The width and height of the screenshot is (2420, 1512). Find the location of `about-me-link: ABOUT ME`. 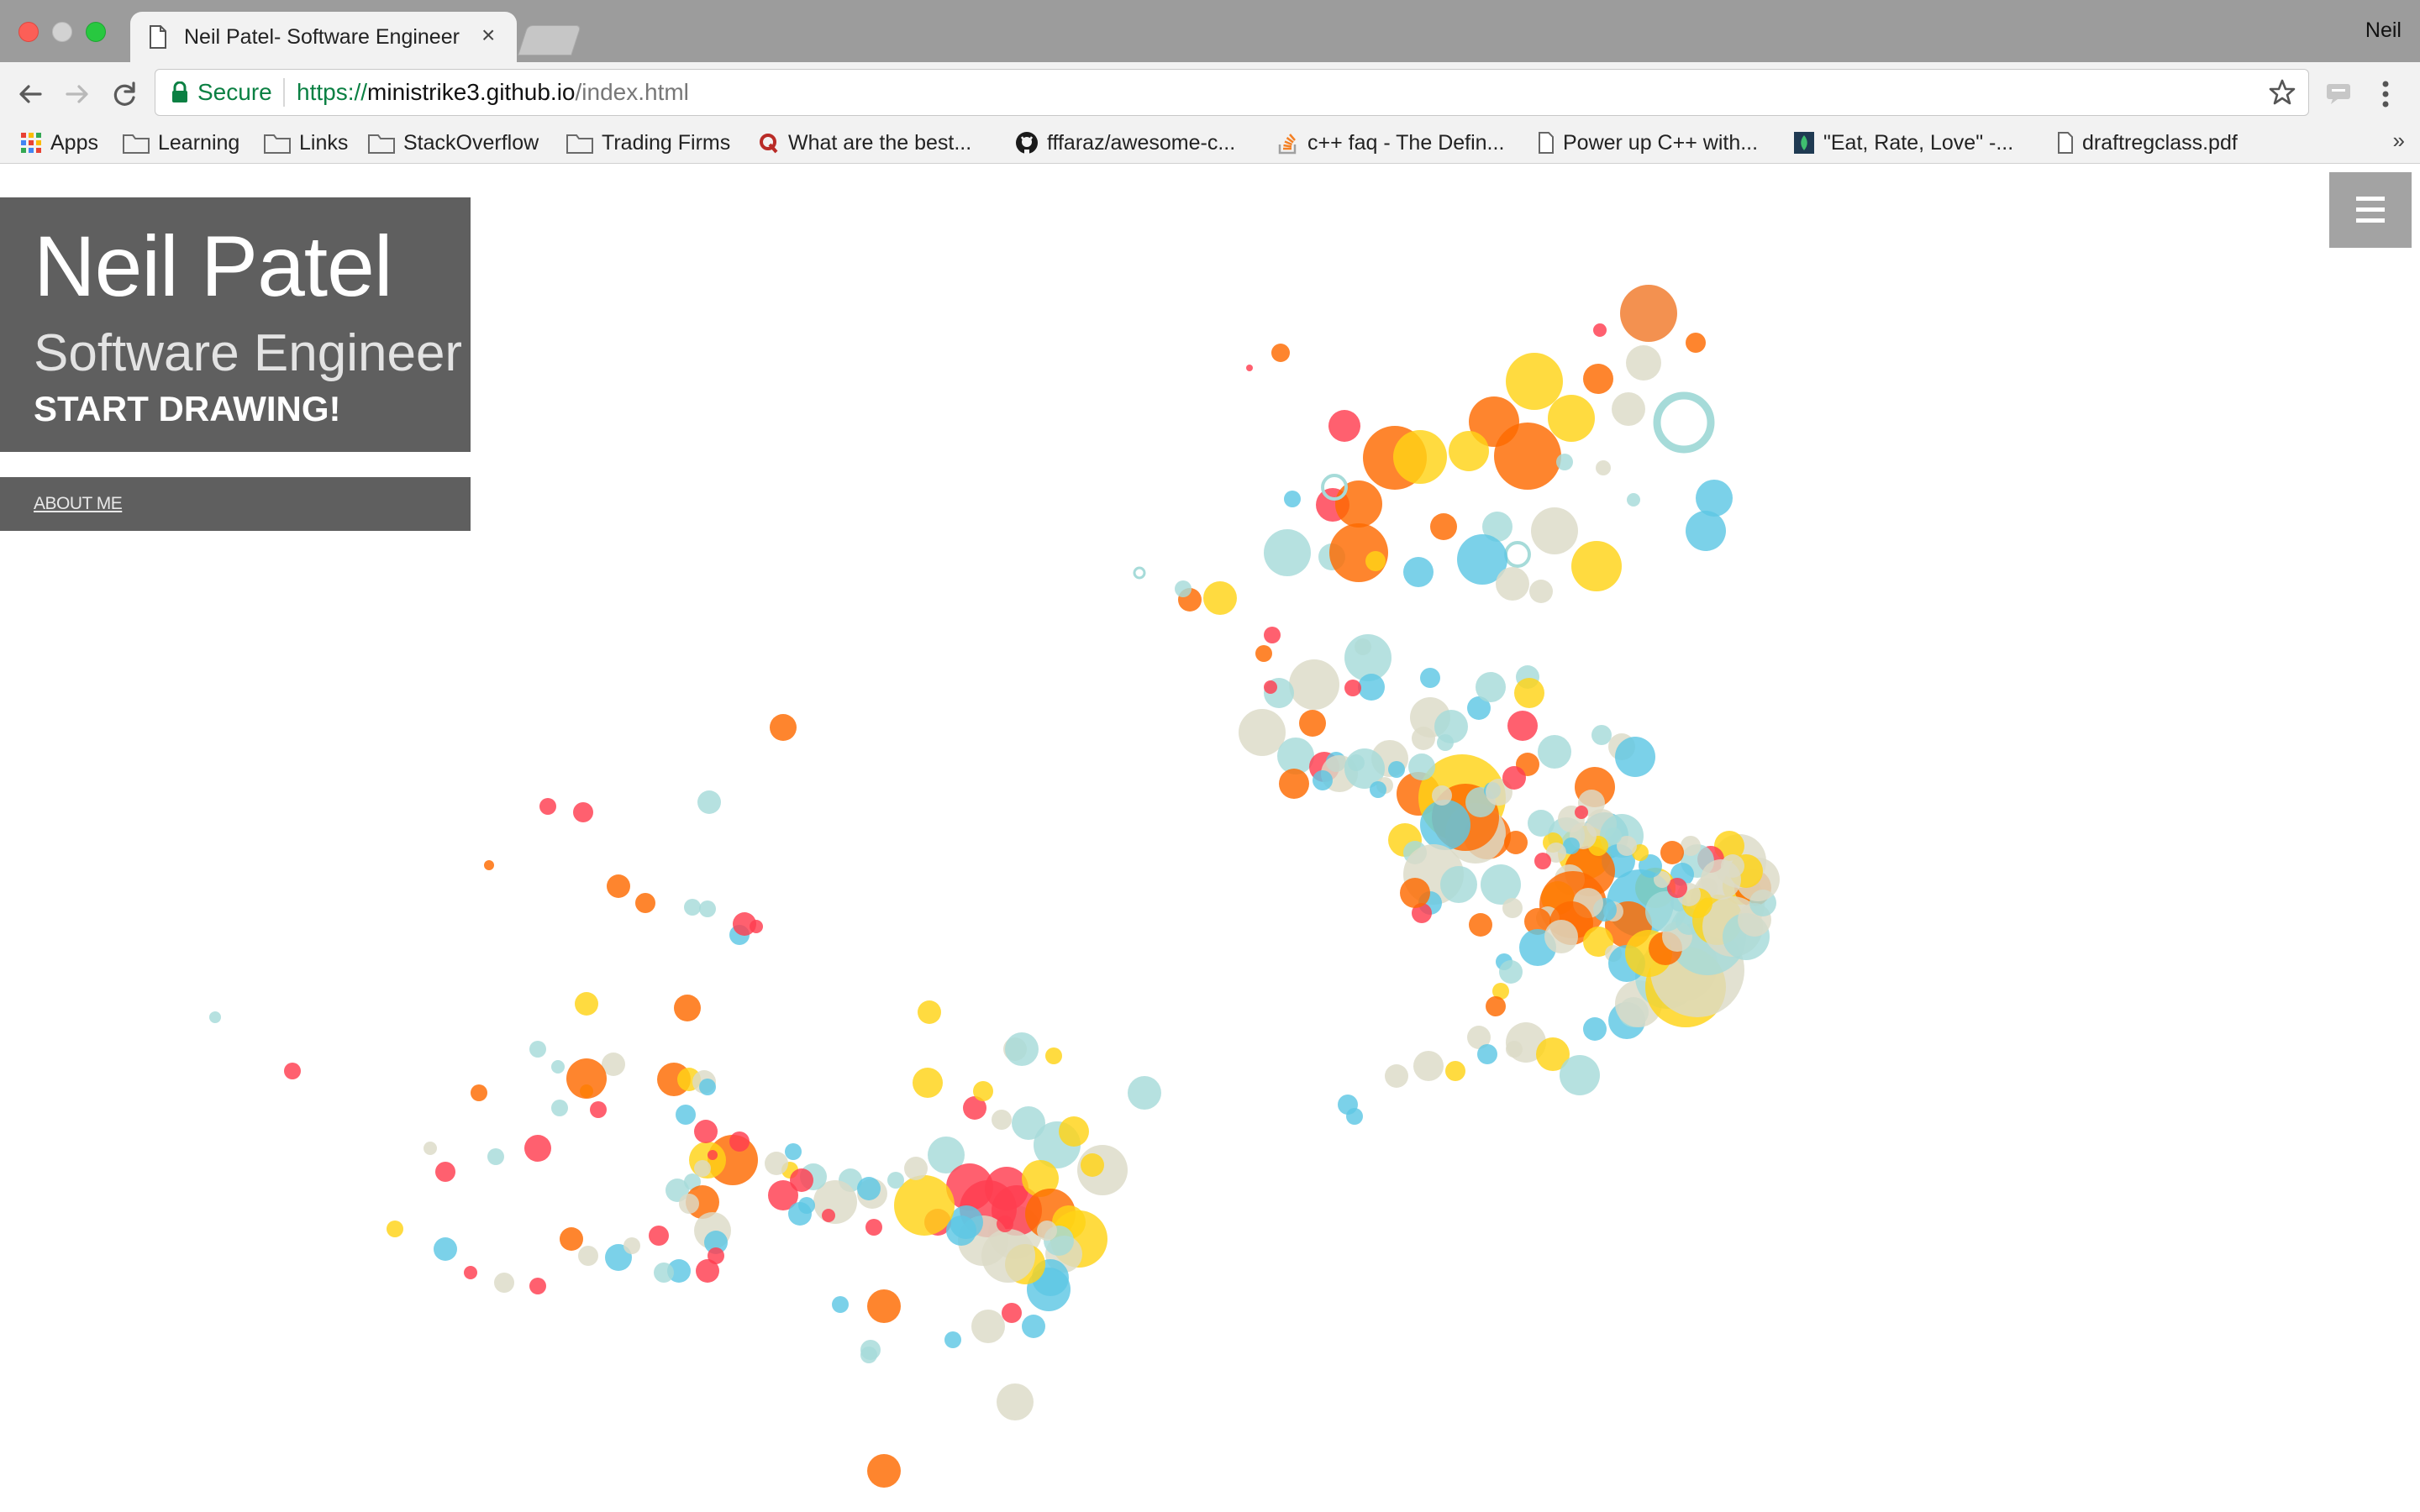

about-me-link: ABOUT ME is located at coordinates (78, 503).